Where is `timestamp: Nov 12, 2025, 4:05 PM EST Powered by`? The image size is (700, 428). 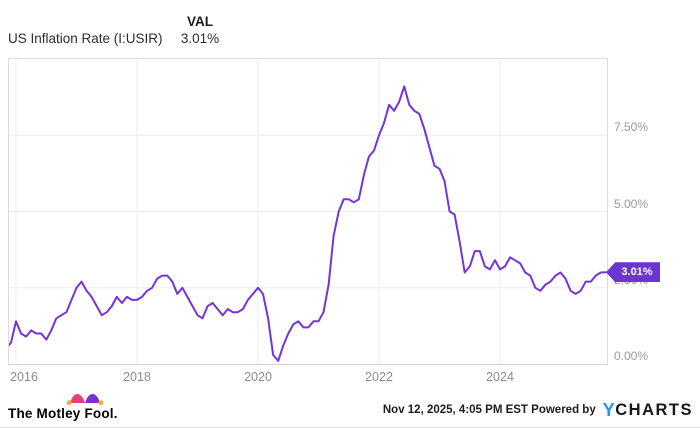 timestamp: Nov 12, 2025, 4:05 PM EST Powered by is located at coordinates (489, 410).